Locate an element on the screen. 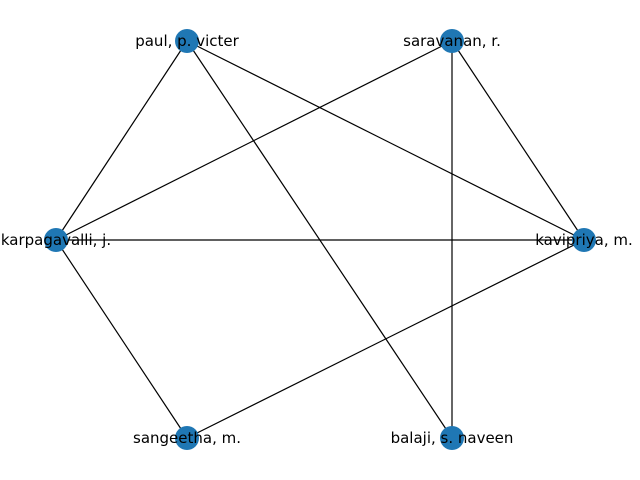 The height and width of the screenshot is (480, 640). node-kavipriya is located at coordinates (584, 240).